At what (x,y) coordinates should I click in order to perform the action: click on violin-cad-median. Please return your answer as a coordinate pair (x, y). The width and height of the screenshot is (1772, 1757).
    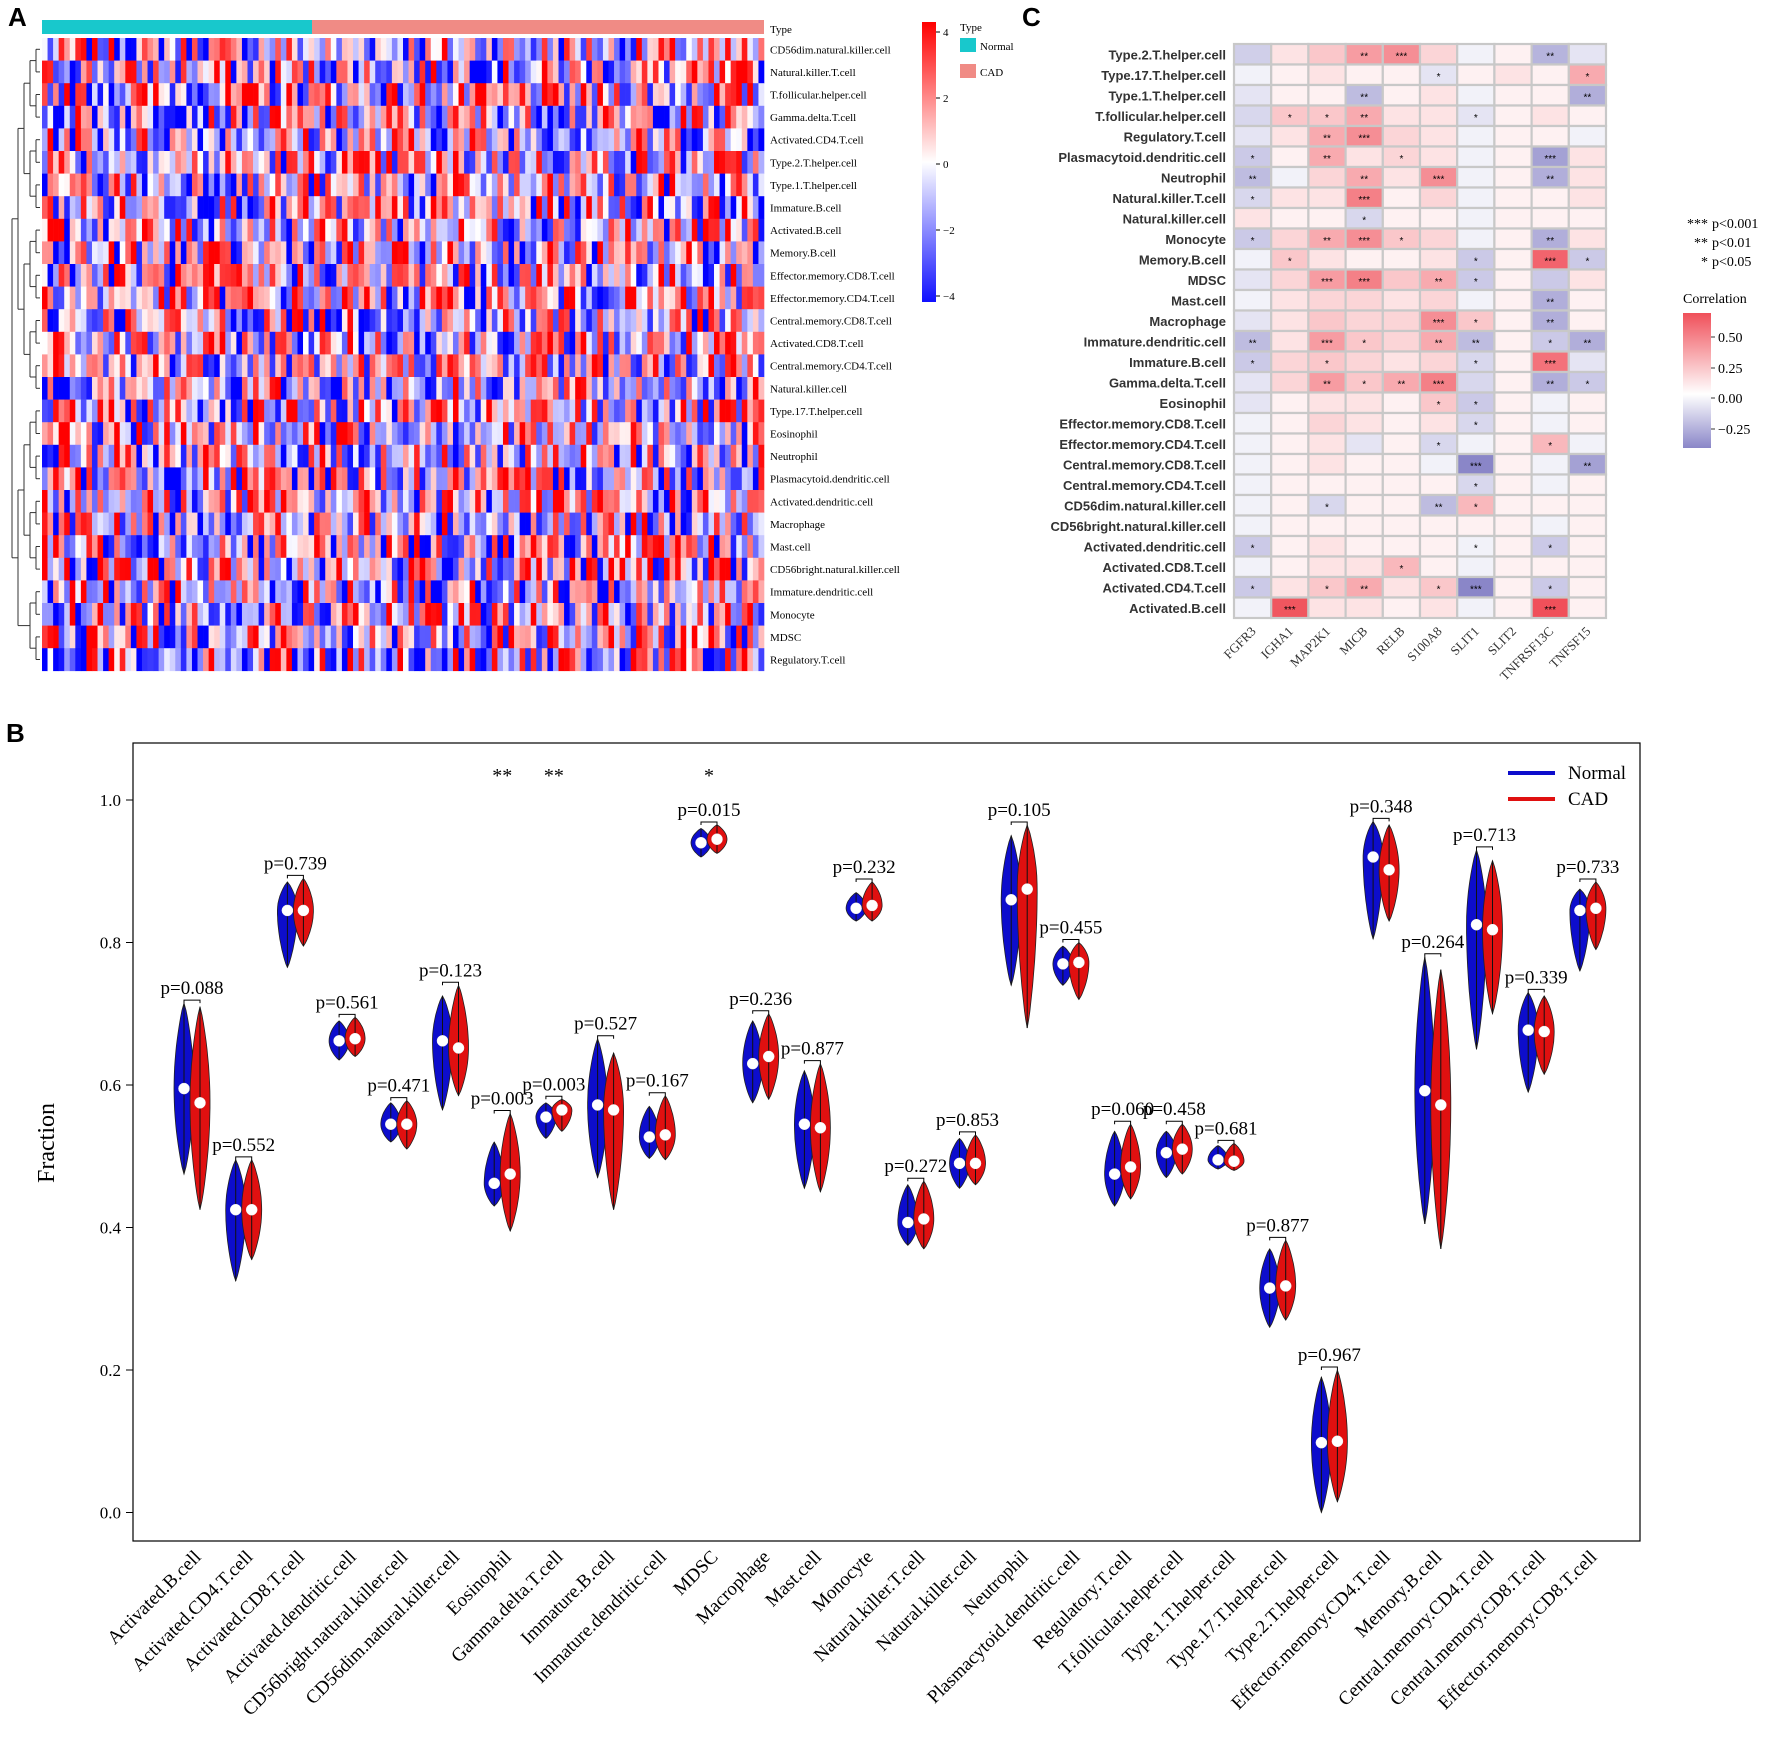
    Looking at the image, I should click on (820, 1128).